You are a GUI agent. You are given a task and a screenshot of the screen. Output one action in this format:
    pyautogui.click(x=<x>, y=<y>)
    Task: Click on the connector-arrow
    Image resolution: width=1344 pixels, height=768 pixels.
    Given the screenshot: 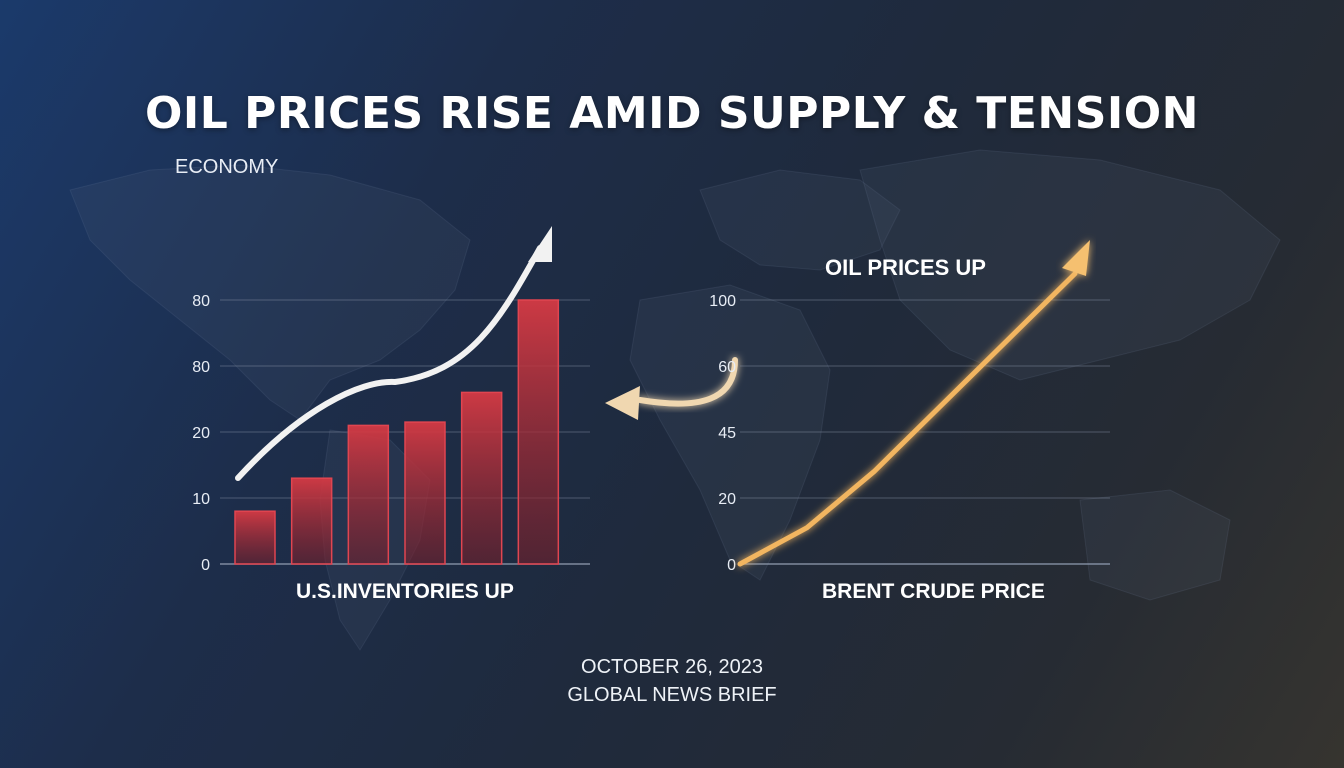 What is the action you would take?
    pyautogui.click(x=687, y=382)
    